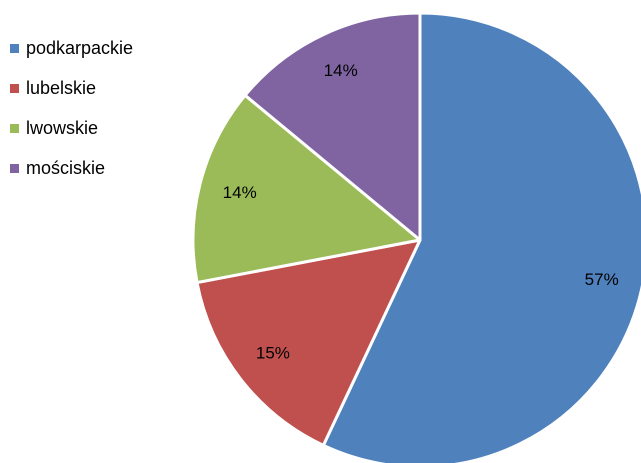 The width and height of the screenshot is (641, 463). Describe the element at coordinates (66, 167) in the screenshot. I see `legend-label: mościskie` at that location.